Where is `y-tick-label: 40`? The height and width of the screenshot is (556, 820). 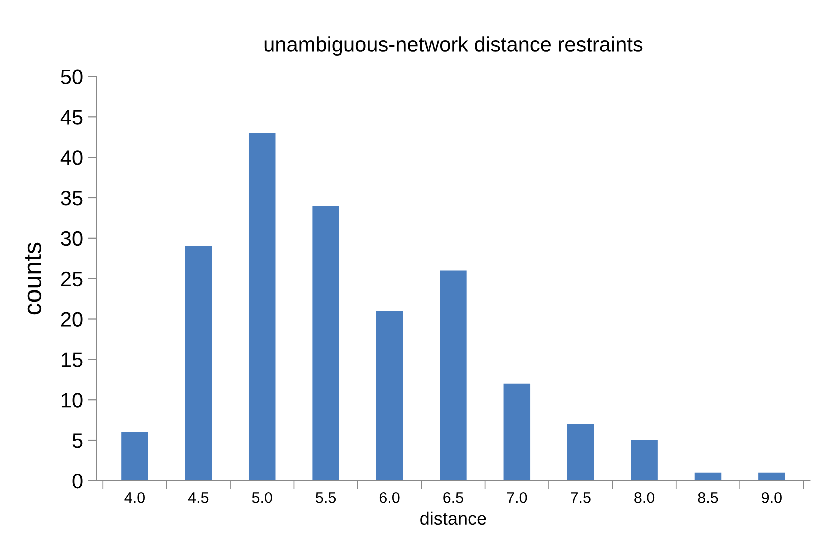 y-tick-label: 40 is located at coordinates (71, 158).